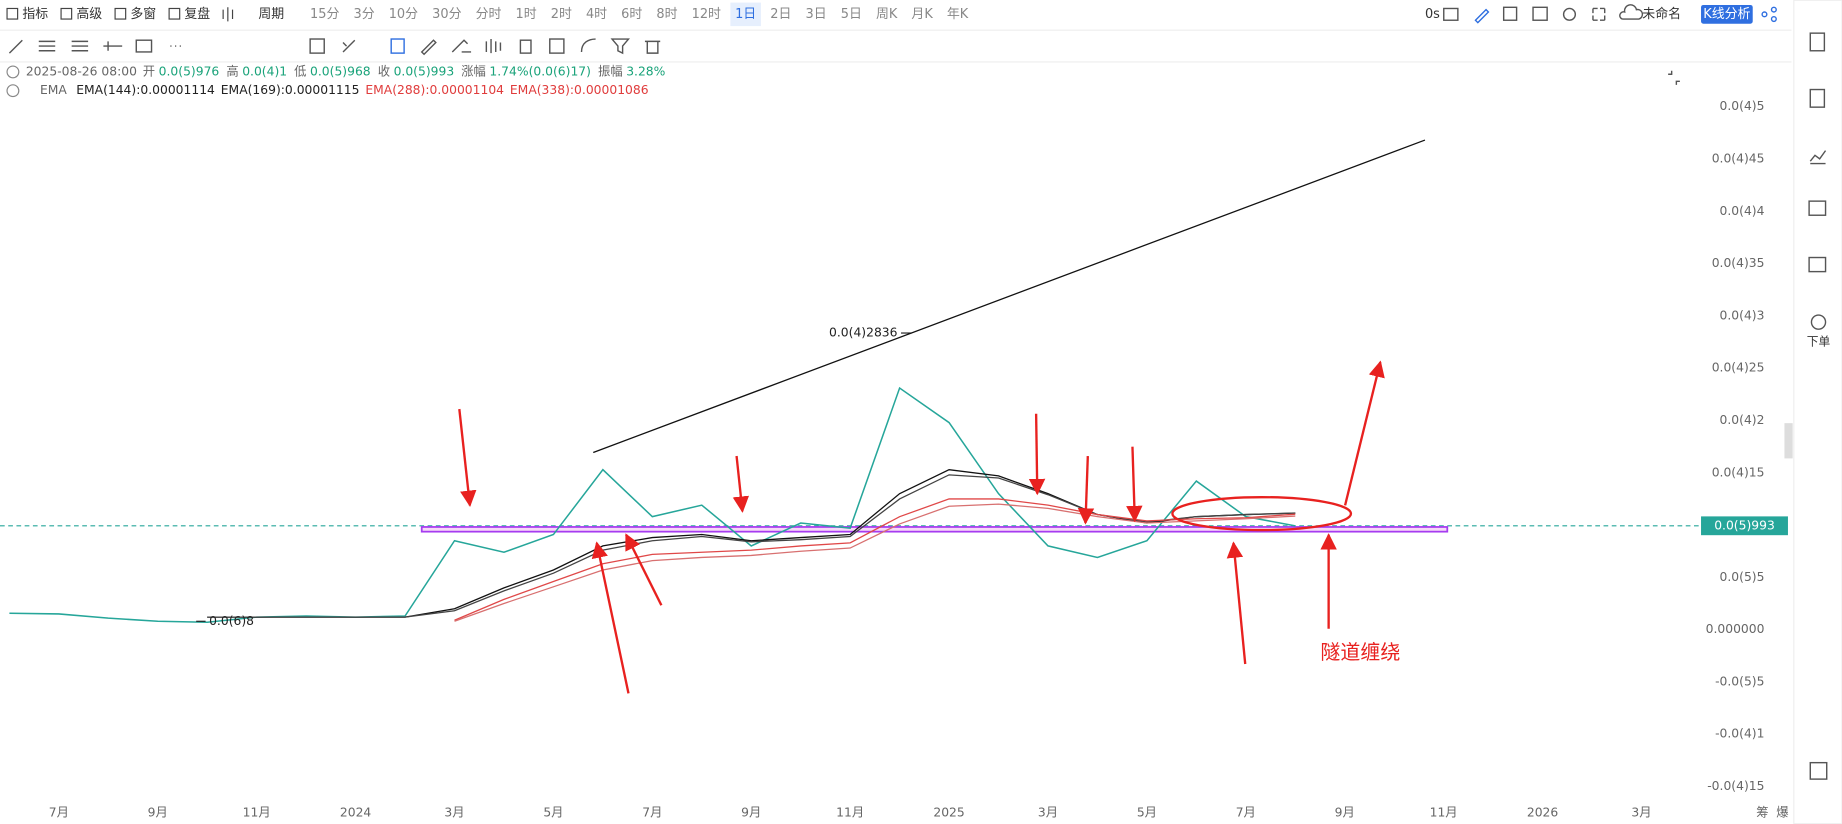 This screenshot has height=824, width=1842. I want to click on tool-channel, so click(47, 46).